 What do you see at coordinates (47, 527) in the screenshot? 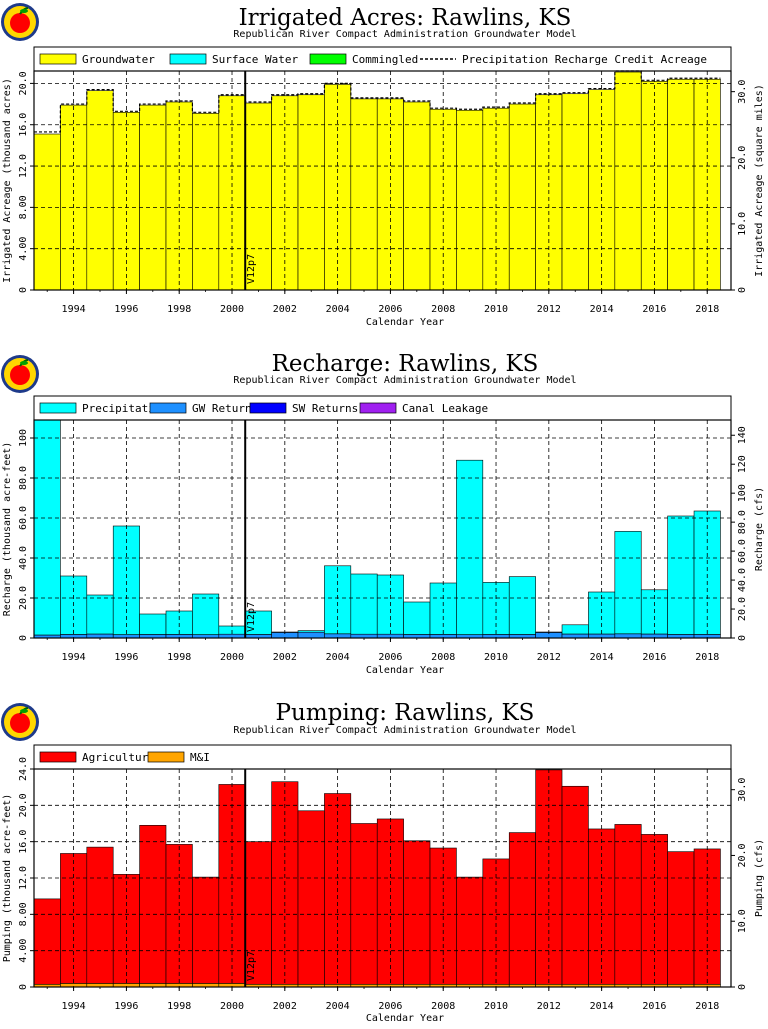
I see `bar-precipitation-1993` at bounding box center [47, 527].